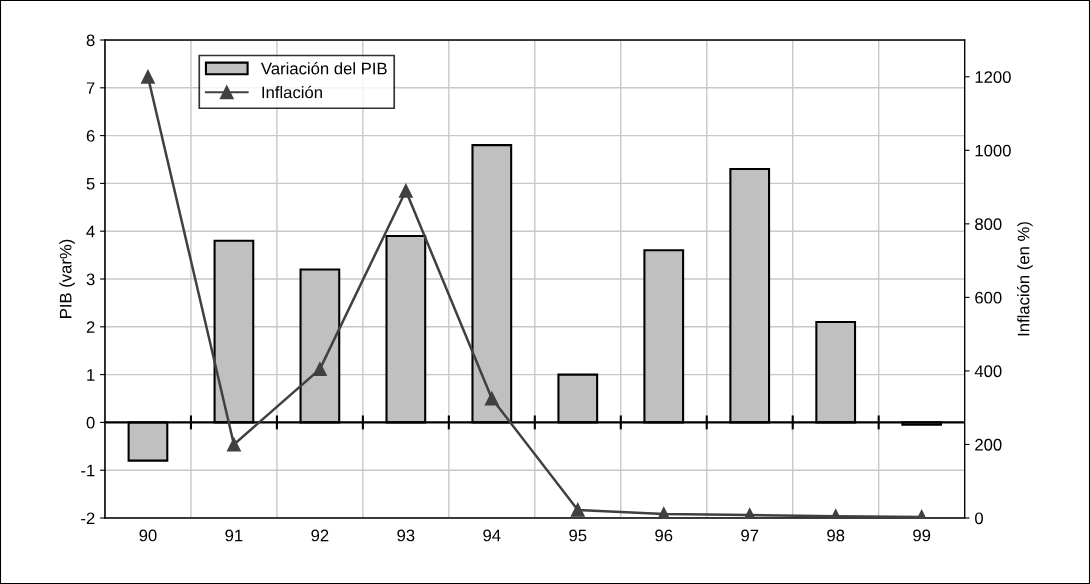 The image size is (1090, 584). I want to click on x-tick-label: 97, so click(750, 535).